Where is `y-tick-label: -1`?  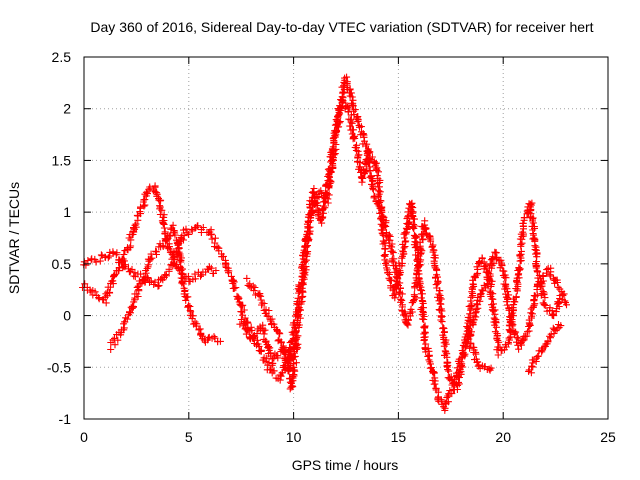
y-tick-label: -1 is located at coordinates (65, 419).